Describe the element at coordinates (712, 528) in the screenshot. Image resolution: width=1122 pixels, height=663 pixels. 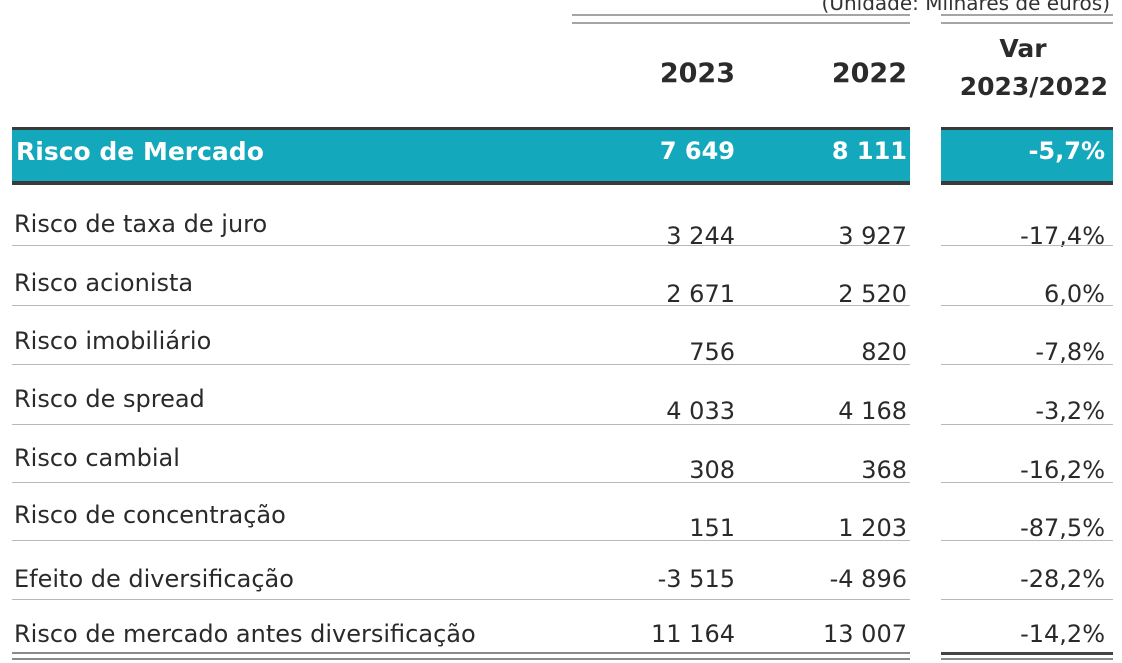
I see `row-2023: 151` at that location.